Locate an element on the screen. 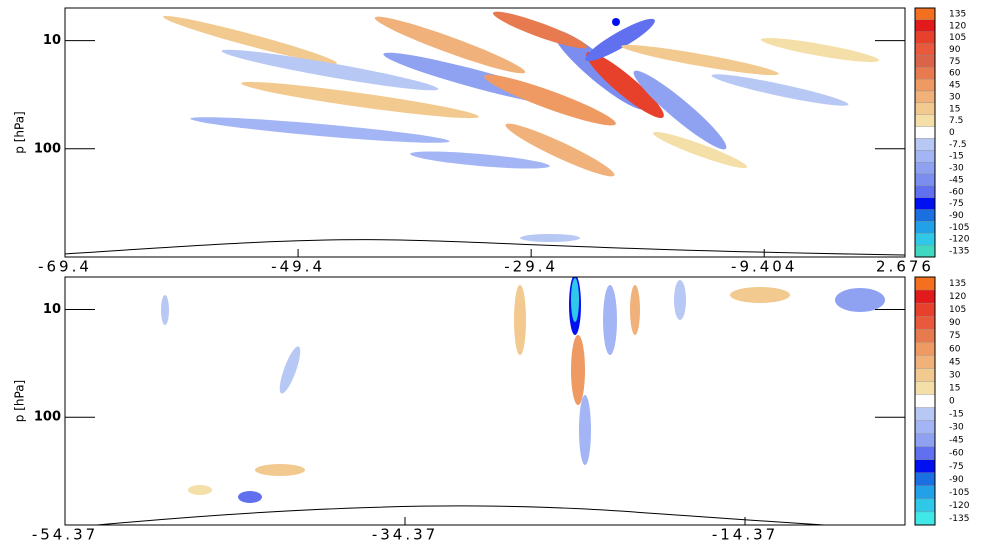 The image size is (985, 540). colorbar-label: 30 is located at coordinates (955, 375).